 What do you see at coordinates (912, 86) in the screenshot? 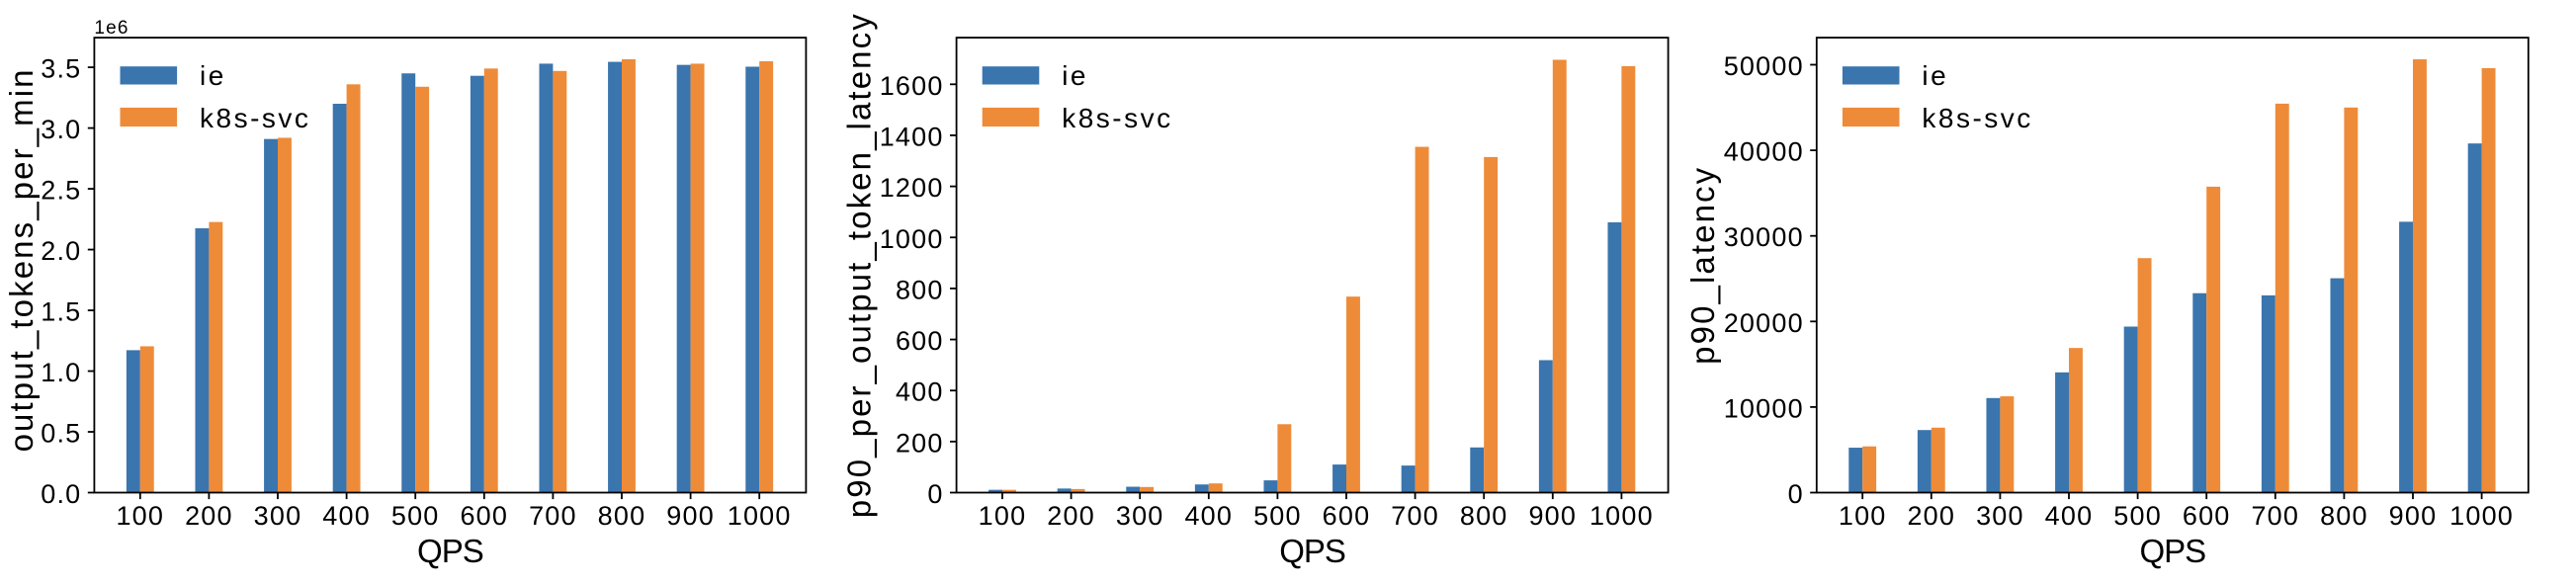
I see `svg-text: 1600` at bounding box center [912, 86].